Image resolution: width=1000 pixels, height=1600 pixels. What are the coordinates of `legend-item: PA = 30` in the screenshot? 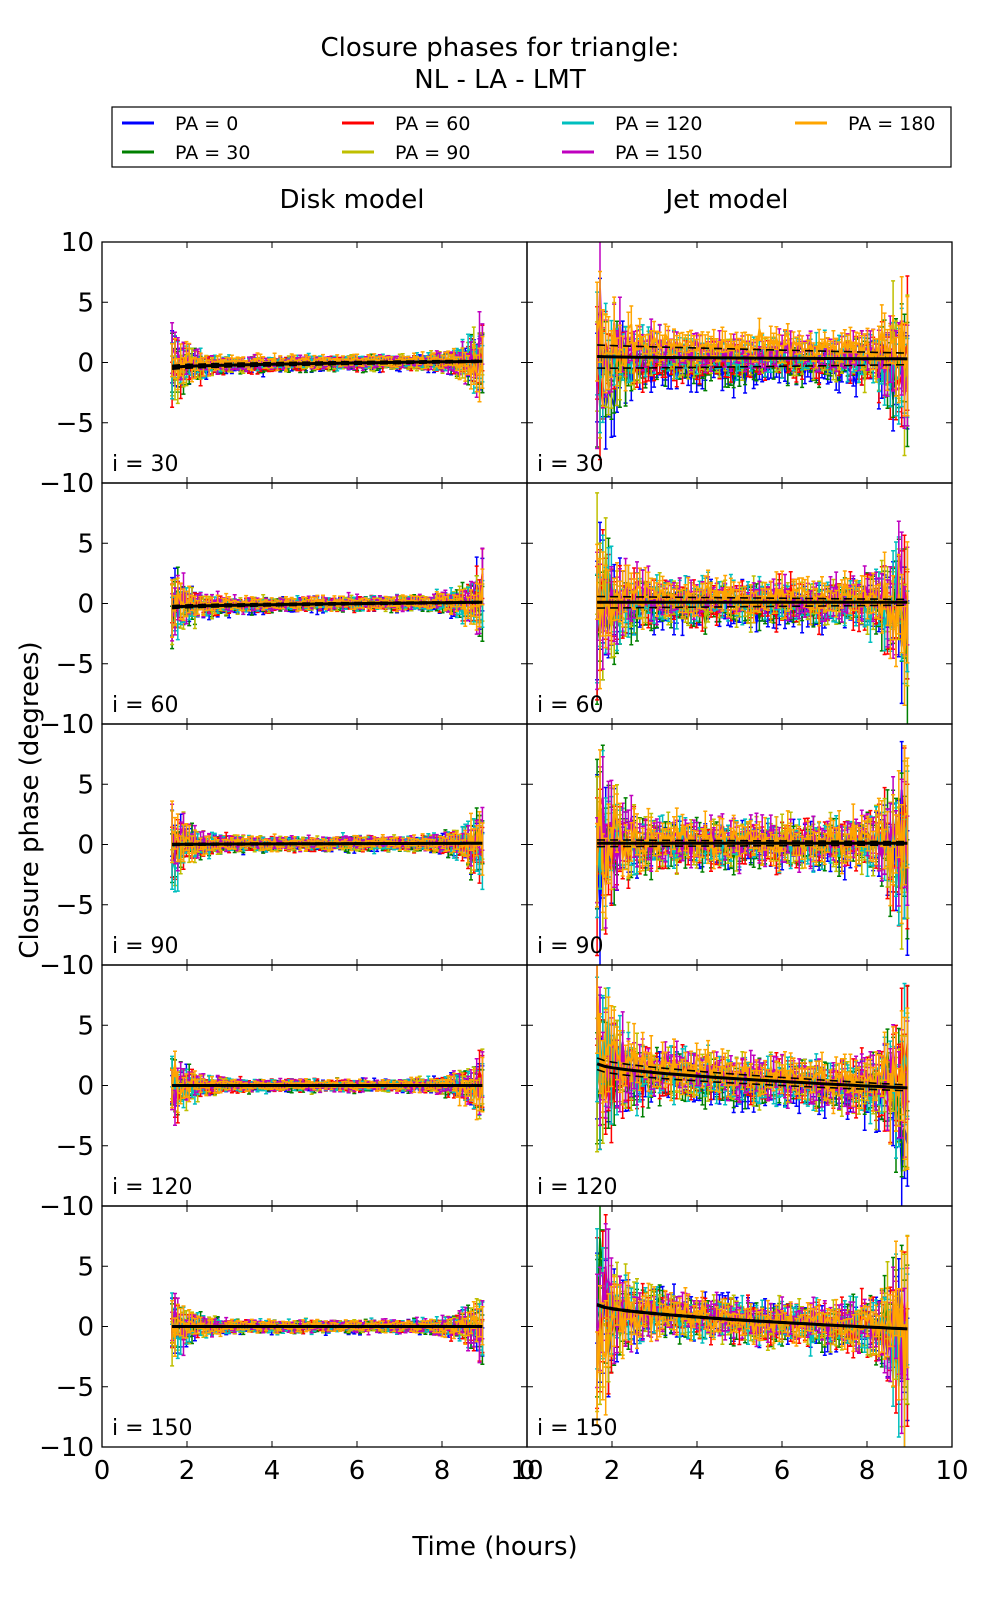 It's located at (186, 153).